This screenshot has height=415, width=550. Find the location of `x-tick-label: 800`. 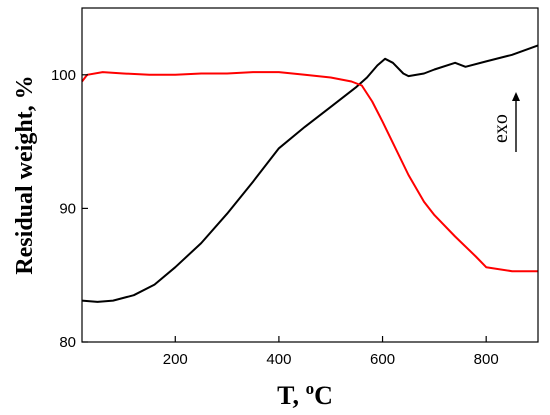

x-tick-label: 800 is located at coordinates (486, 359).